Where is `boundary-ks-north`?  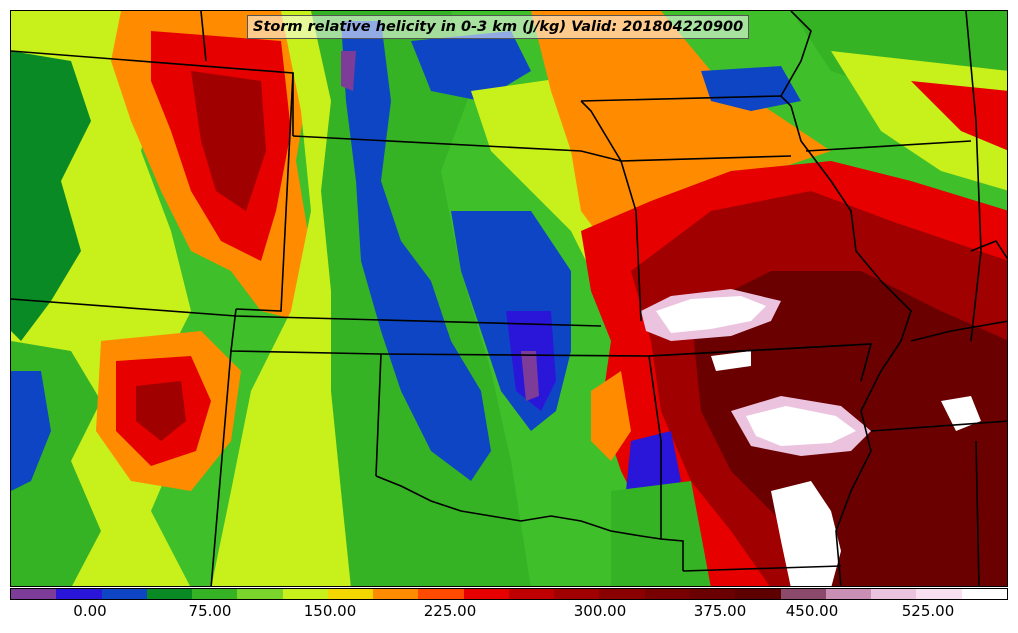 boundary-ks-north is located at coordinates (457, 148).